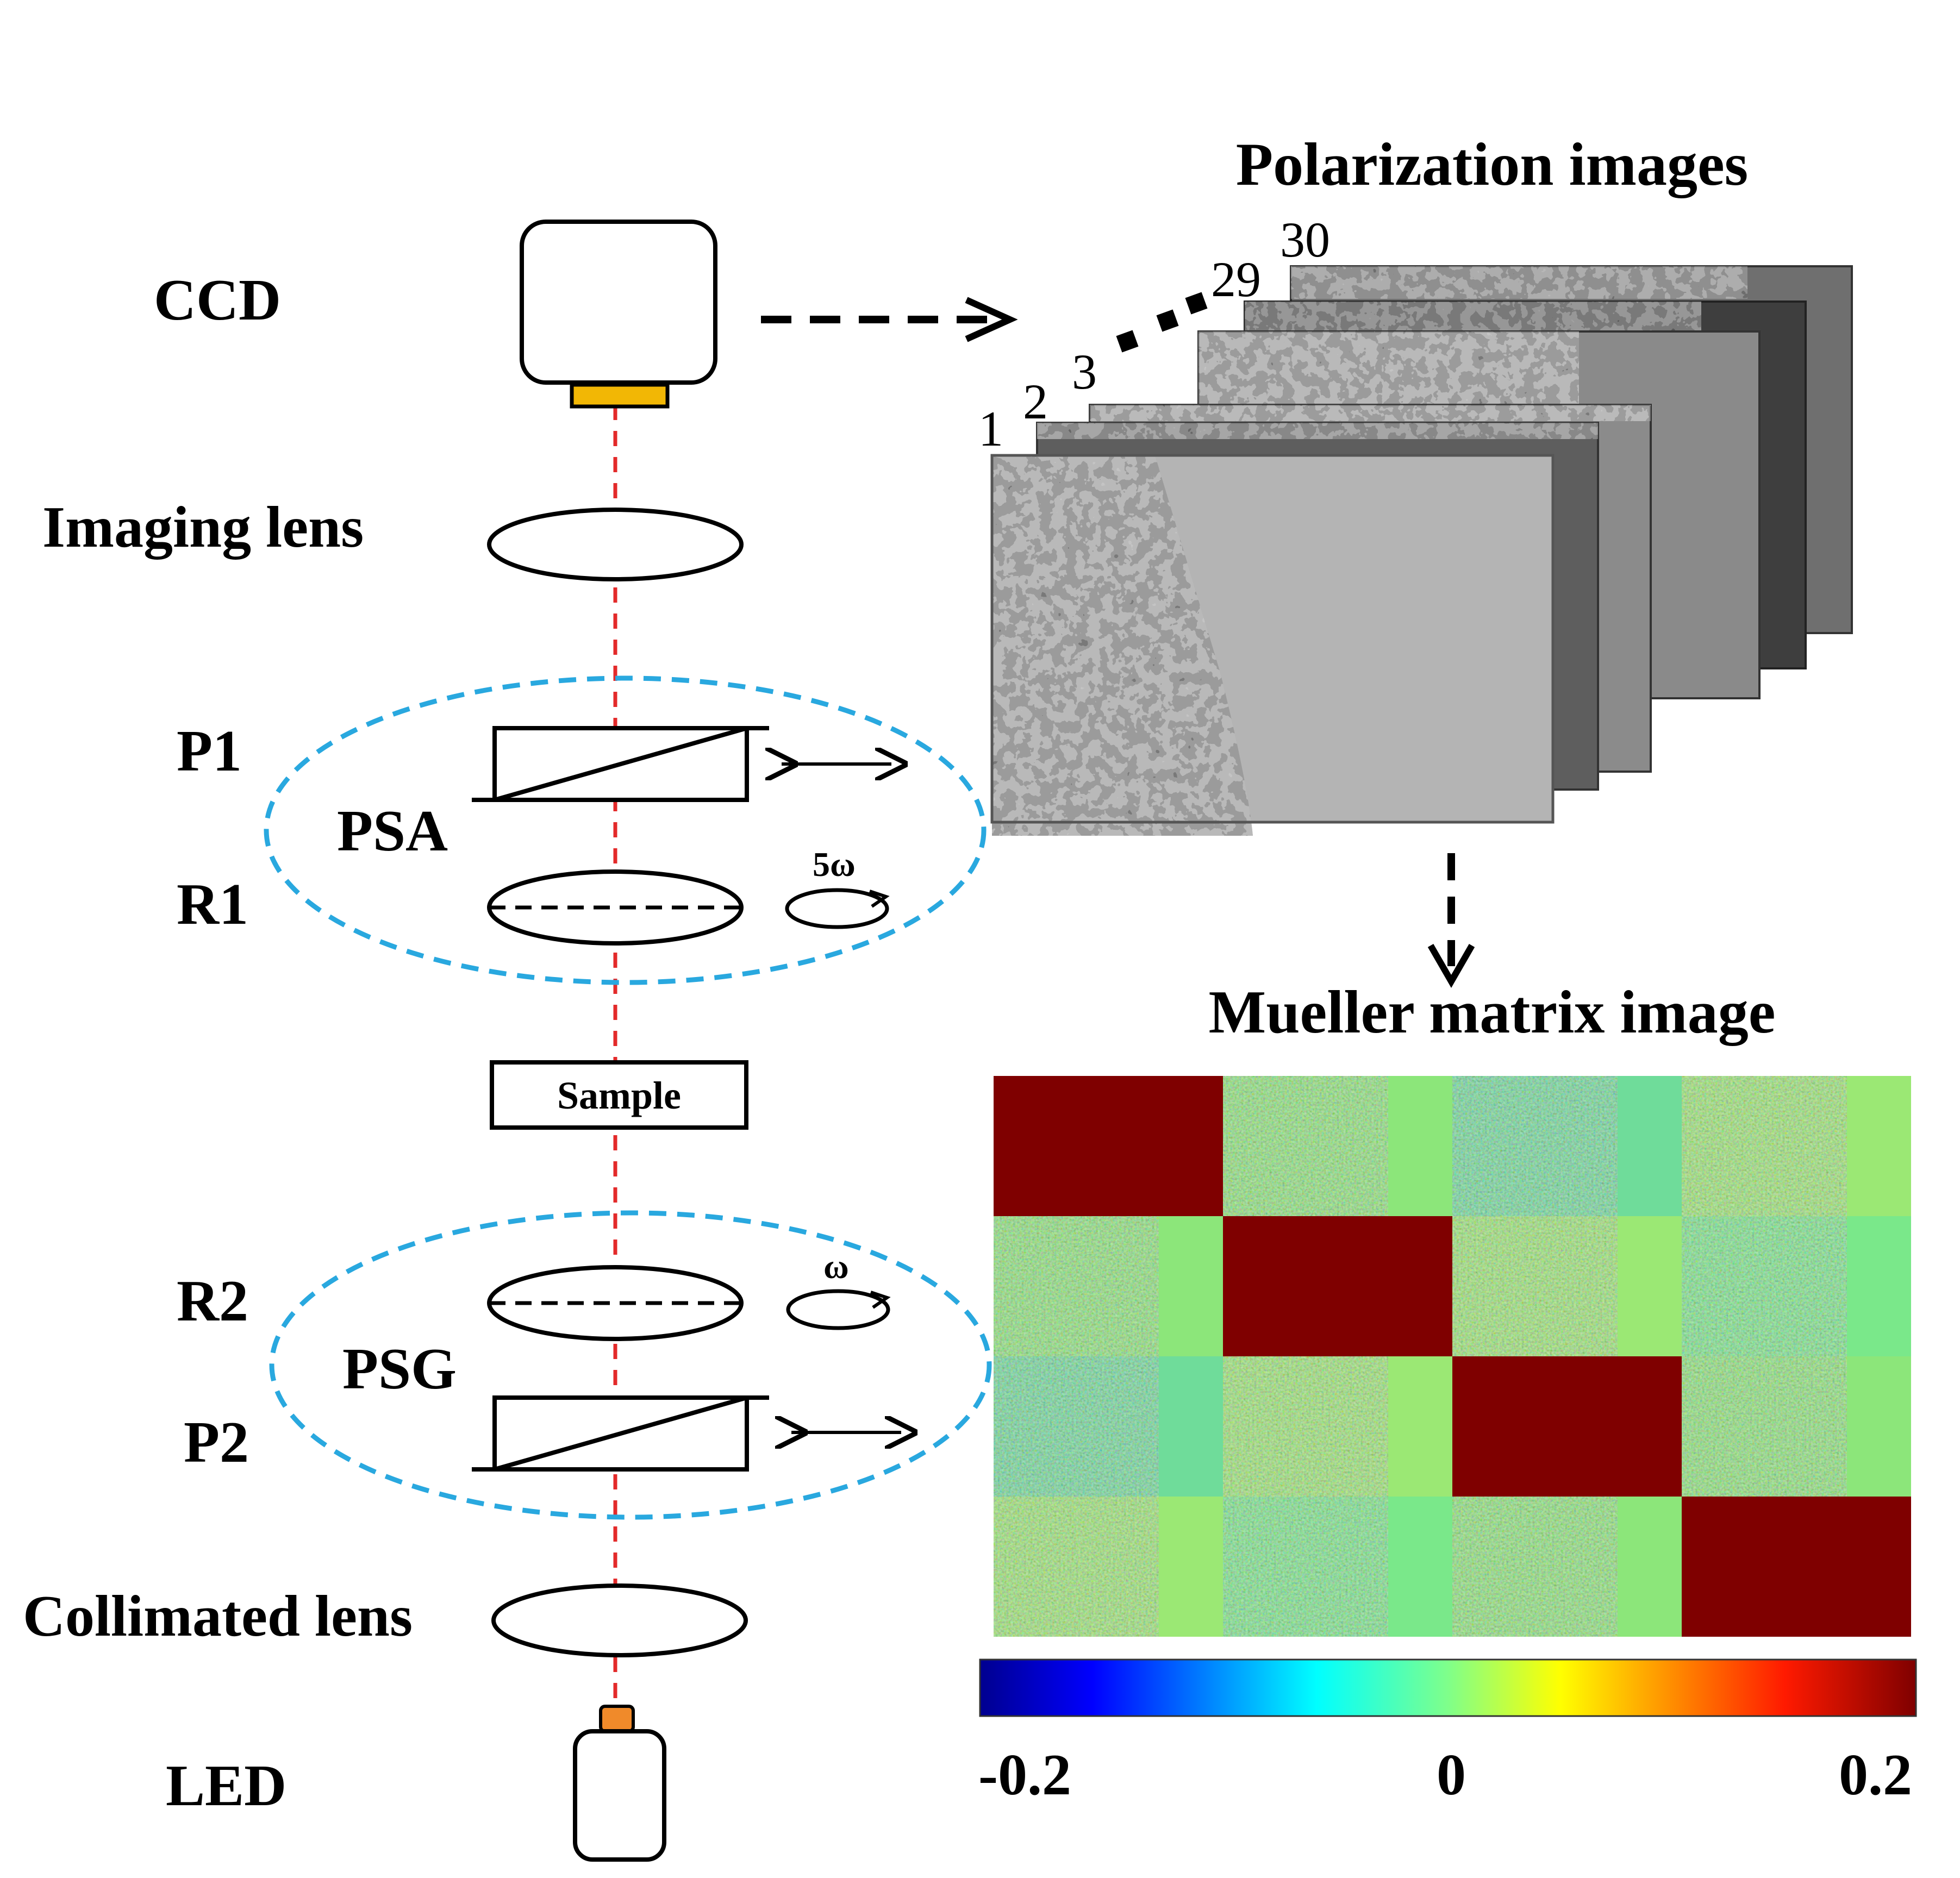 The image size is (1960, 1878). I want to click on frame-front-tissue, so click(1272, 645).